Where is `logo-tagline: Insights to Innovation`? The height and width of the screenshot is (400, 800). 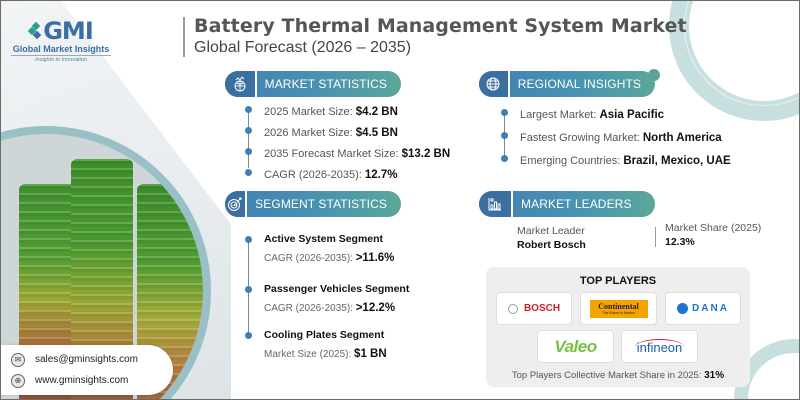 logo-tagline: Insights to Innovation is located at coordinates (61, 60).